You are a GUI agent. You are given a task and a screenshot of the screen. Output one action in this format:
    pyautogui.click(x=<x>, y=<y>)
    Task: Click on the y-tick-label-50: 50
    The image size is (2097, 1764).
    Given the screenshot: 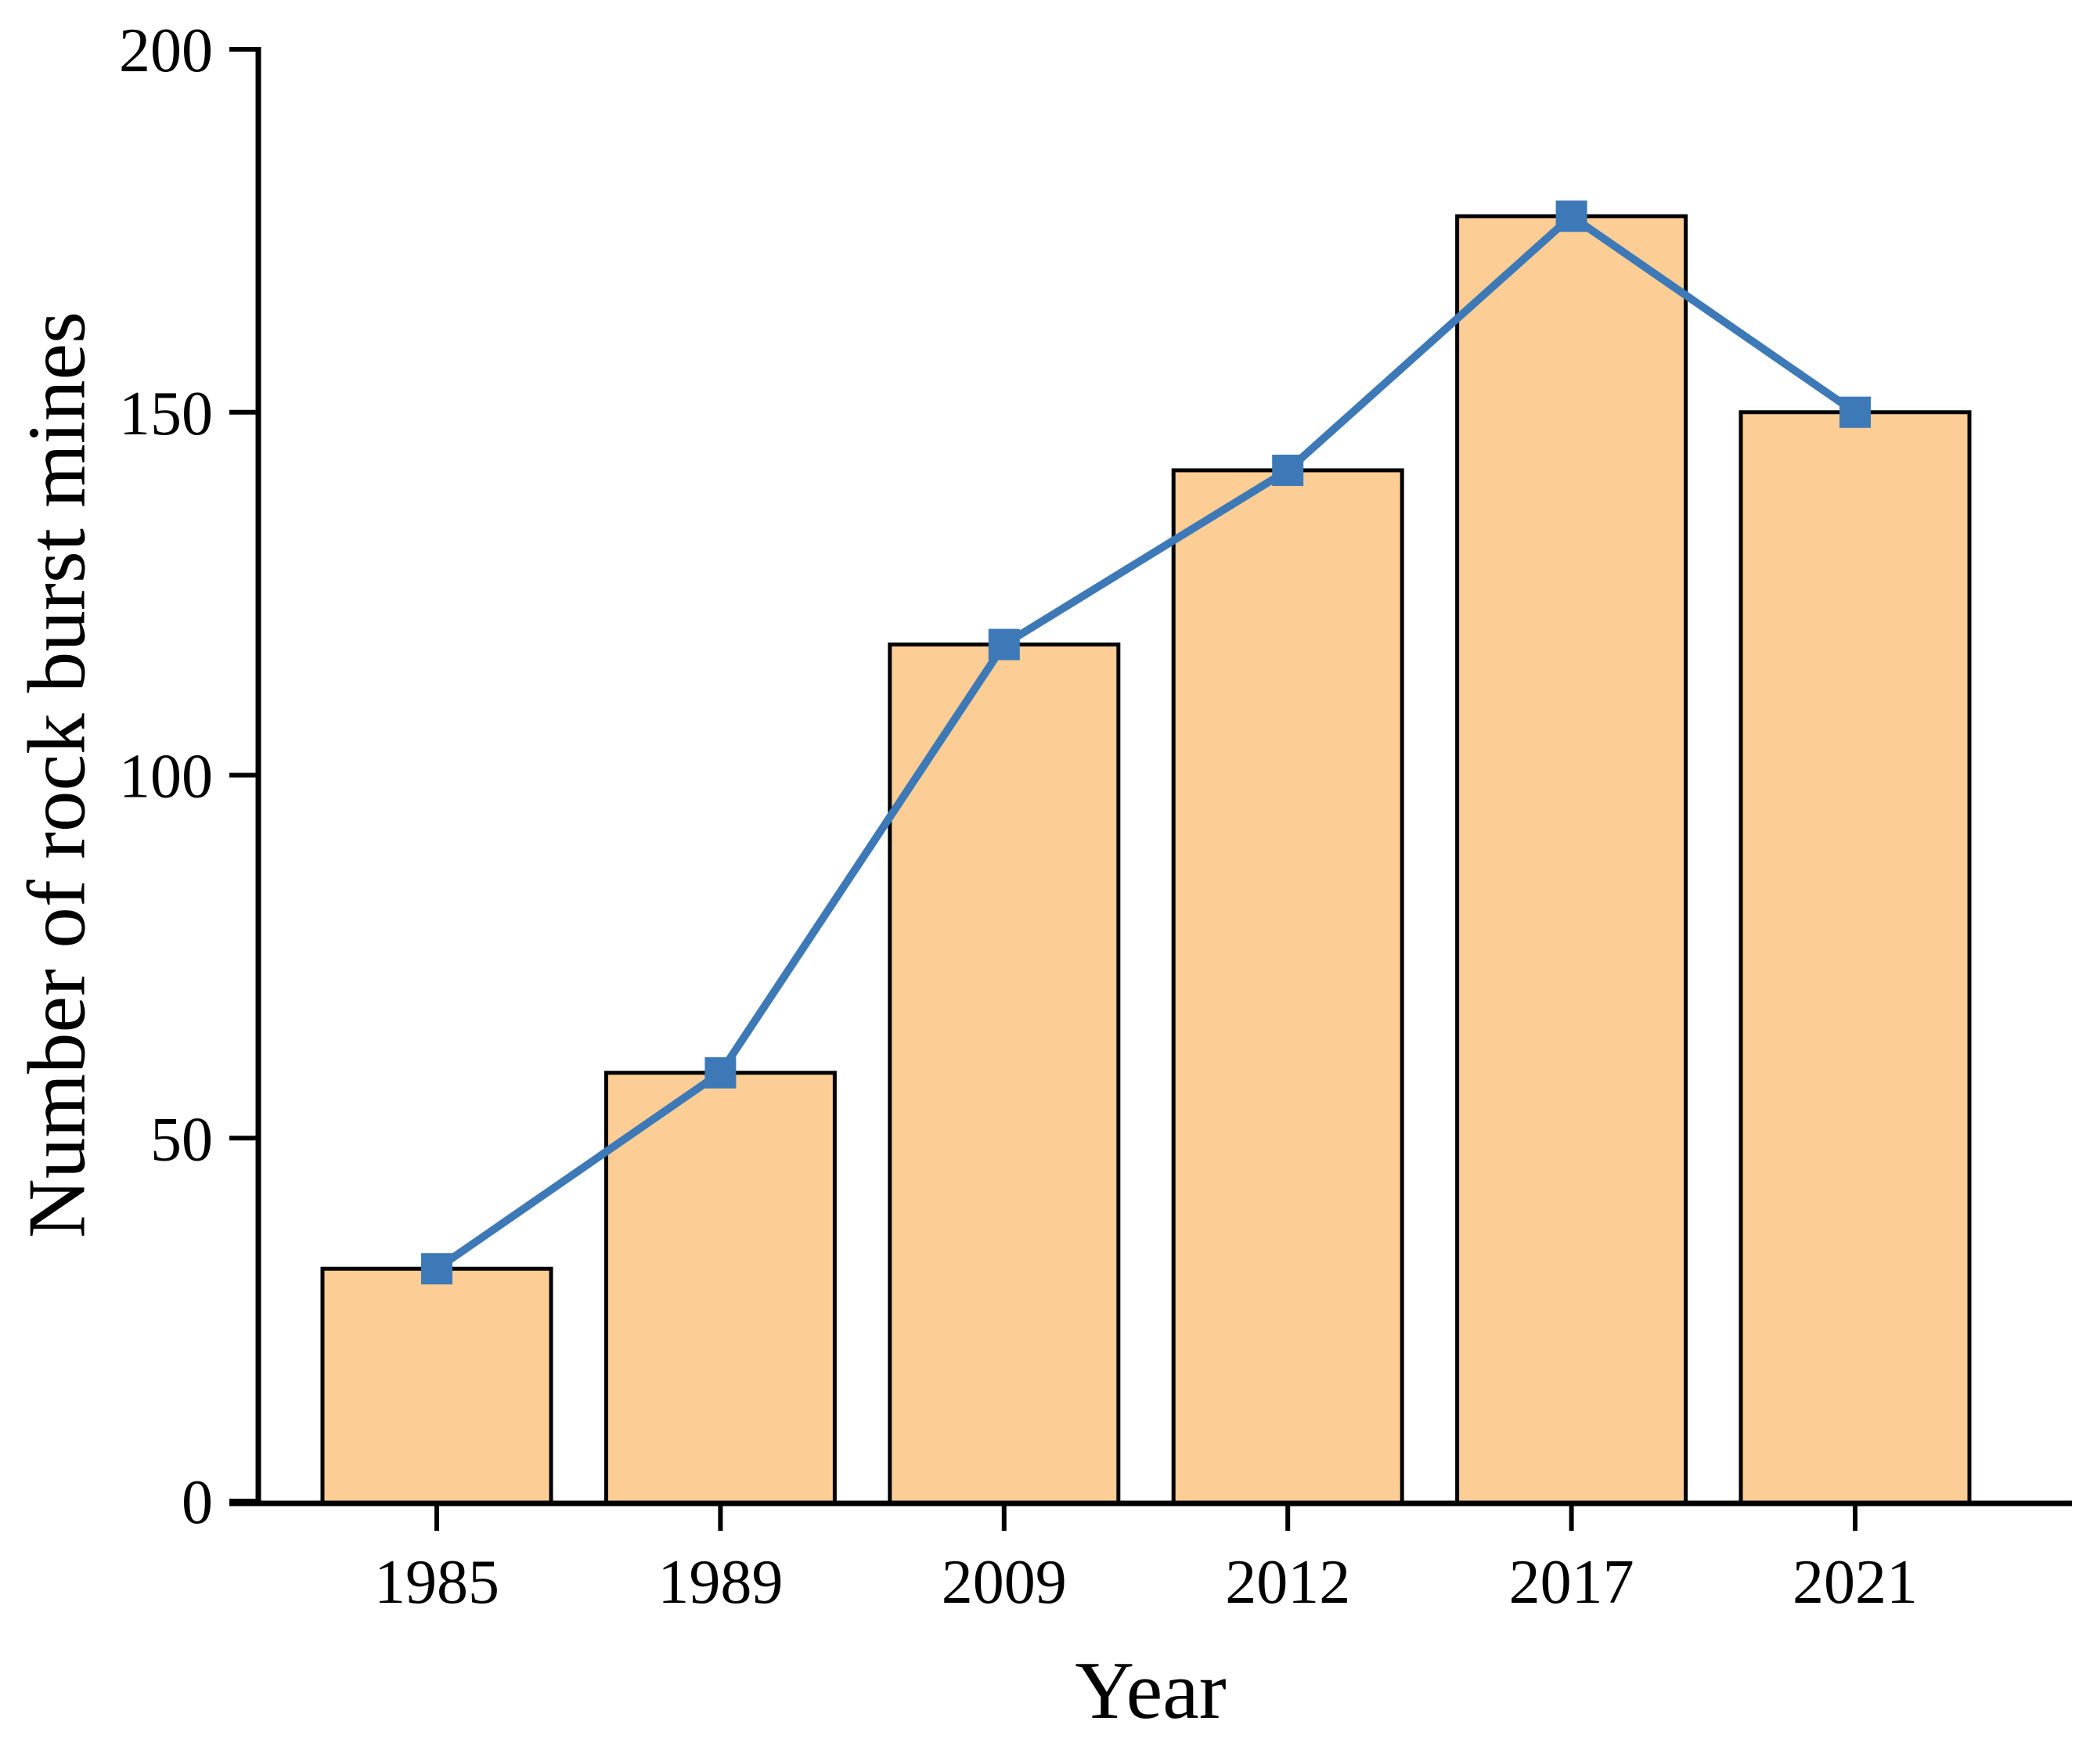 What is the action you would take?
    pyautogui.click(x=181, y=1139)
    